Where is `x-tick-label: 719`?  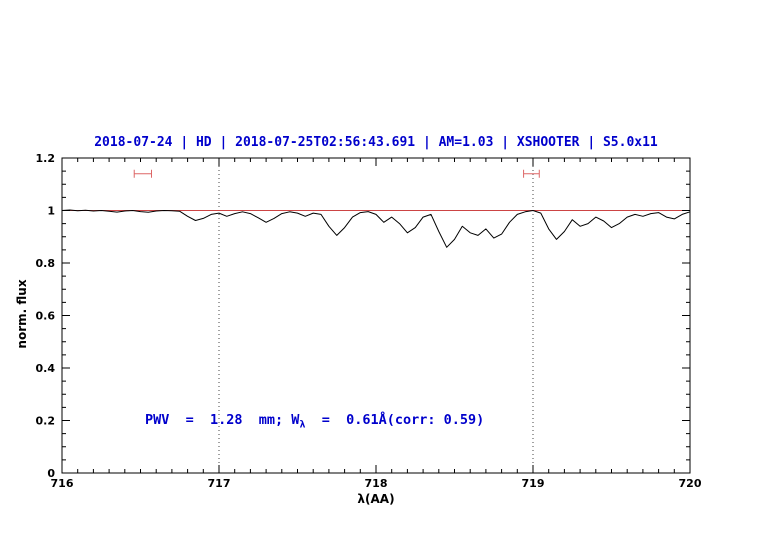 x-tick-label: 719 is located at coordinates (533, 483).